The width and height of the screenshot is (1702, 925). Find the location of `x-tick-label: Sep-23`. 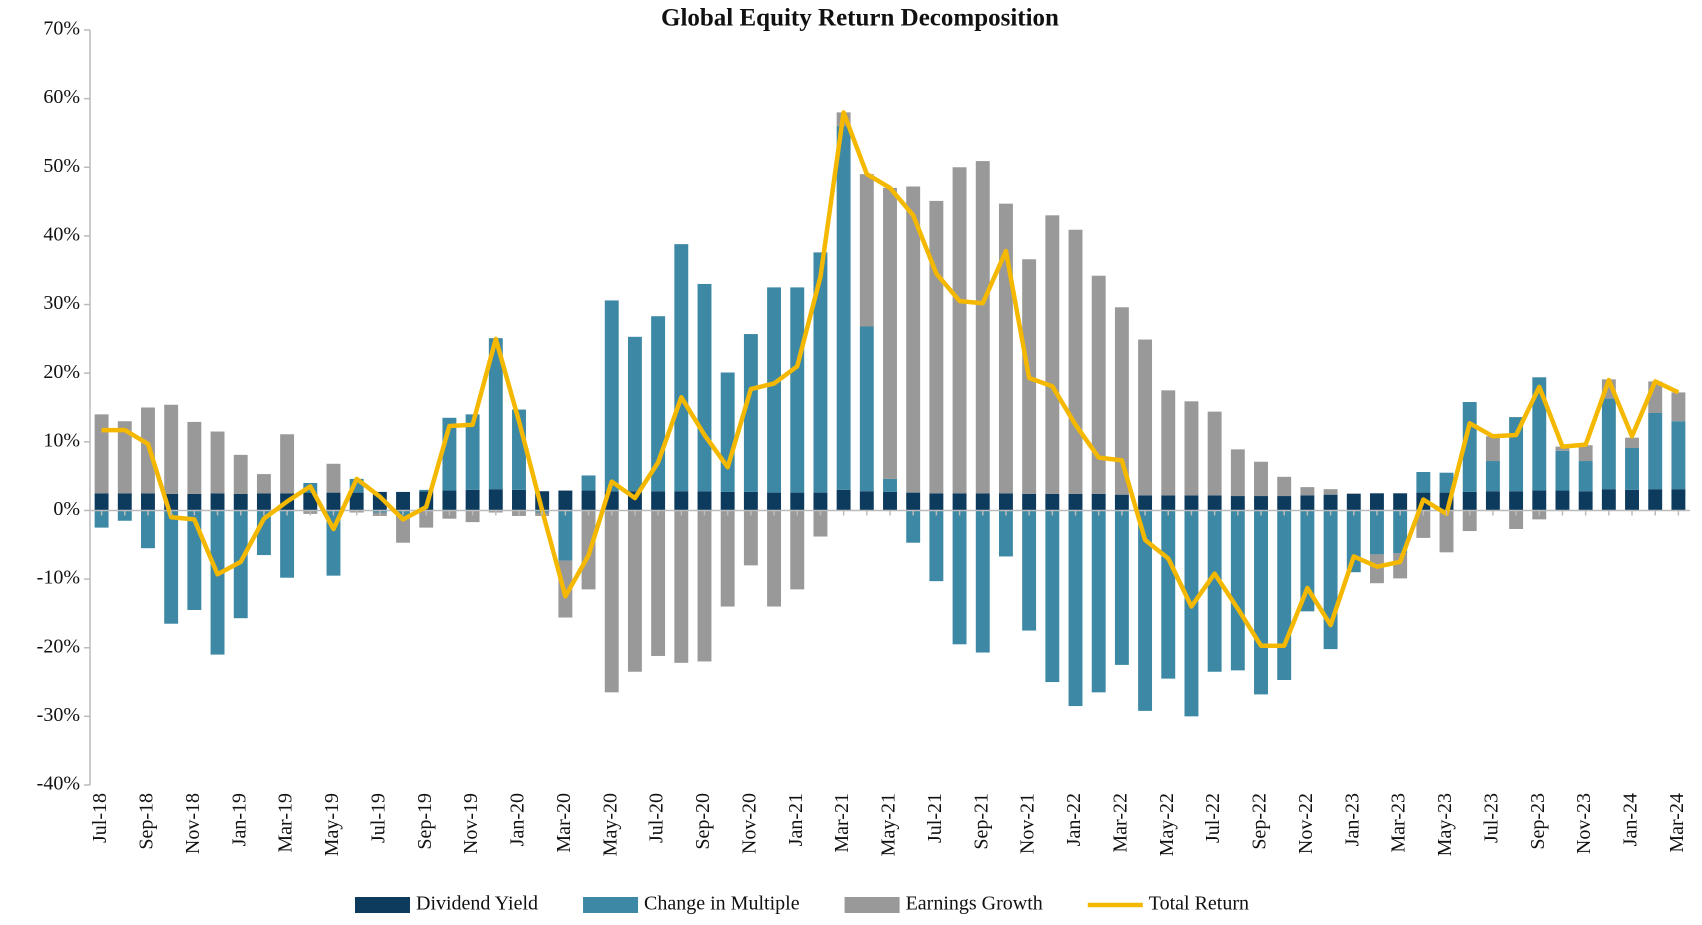

x-tick-label: Sep-23 is located at coordinates (1538, 821).